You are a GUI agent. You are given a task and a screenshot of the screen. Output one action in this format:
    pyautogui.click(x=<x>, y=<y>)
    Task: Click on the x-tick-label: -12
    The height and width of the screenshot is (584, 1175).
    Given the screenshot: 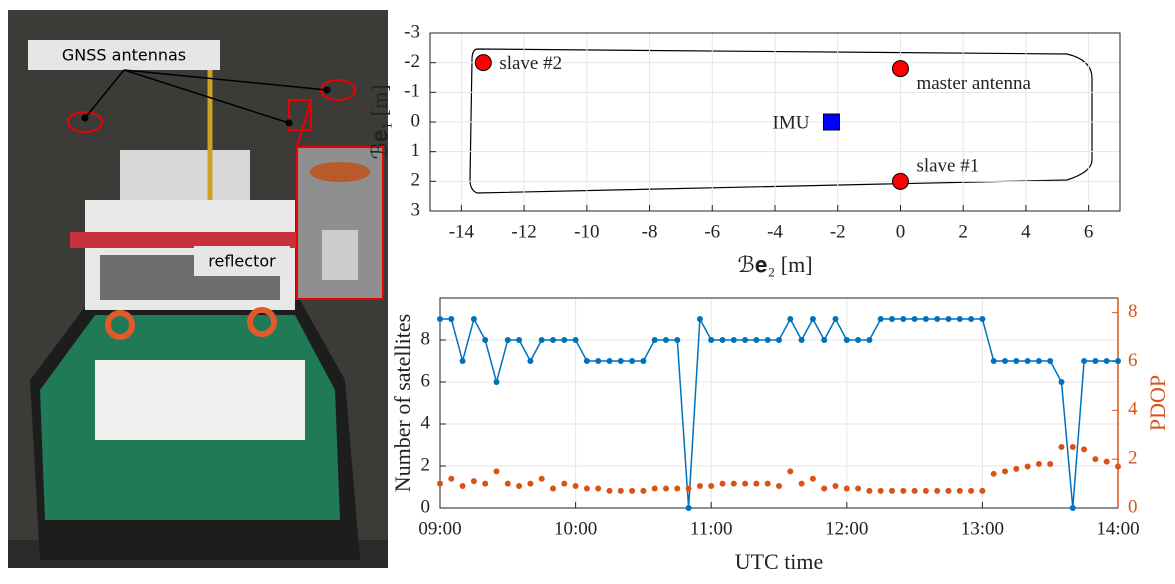 What is the action you would take?
    pyautogui.click(x=523, y=231)
    